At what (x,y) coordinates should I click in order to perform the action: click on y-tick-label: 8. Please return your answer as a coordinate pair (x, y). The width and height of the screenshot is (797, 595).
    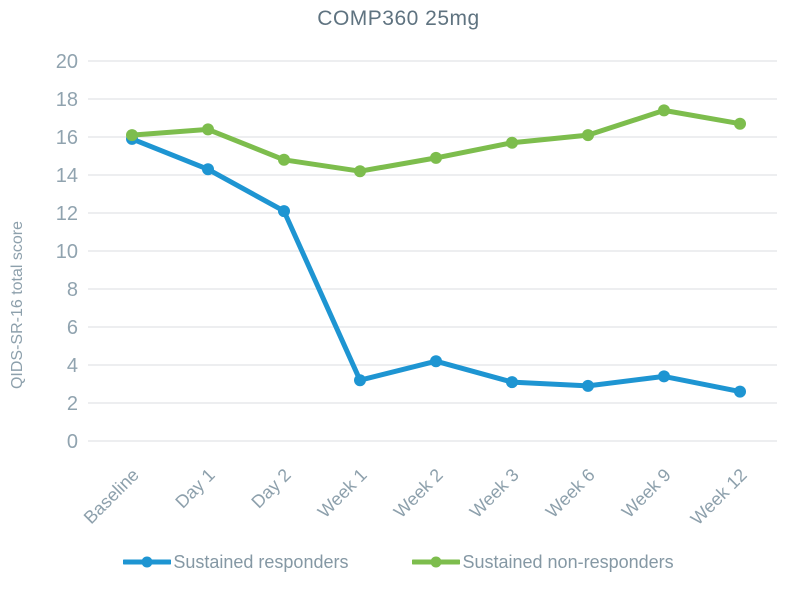
    Looking at the image, I should click on (72, 290).